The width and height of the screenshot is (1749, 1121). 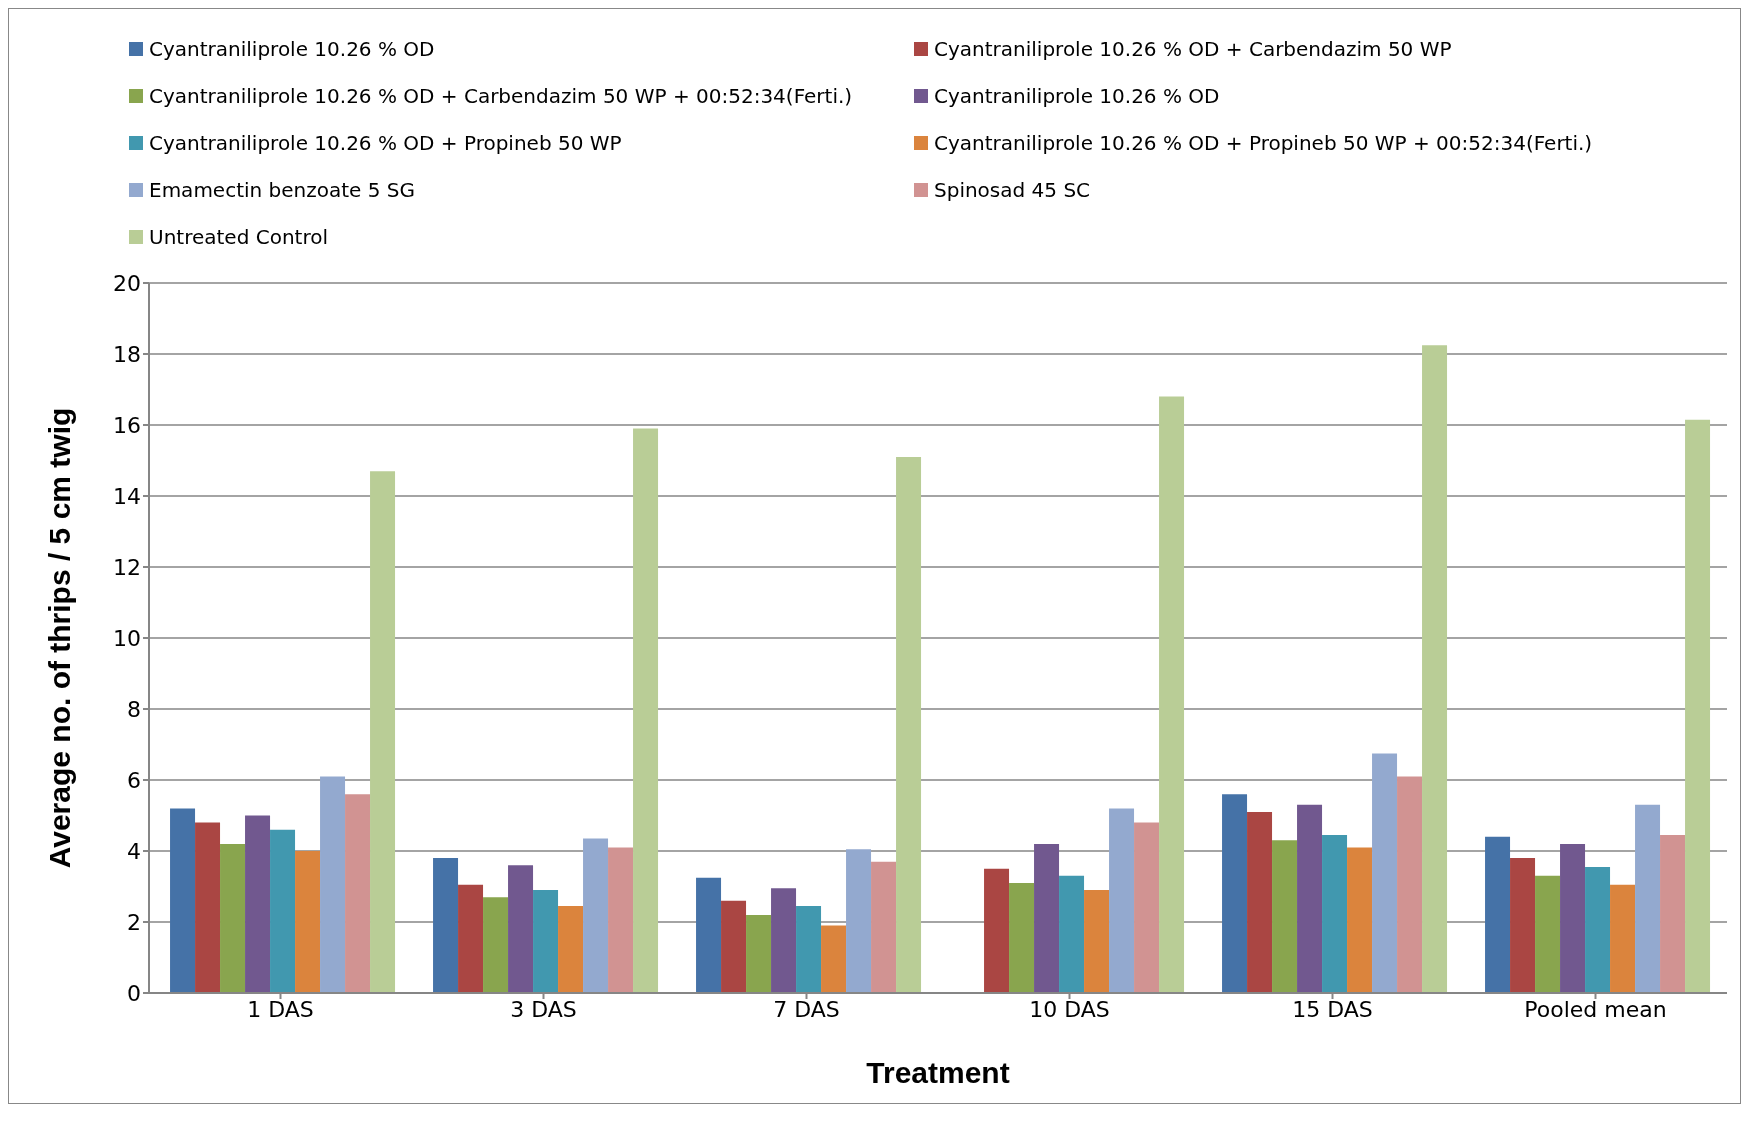 I want to click on y-tick-label: 6, so click(x=134, y=780).